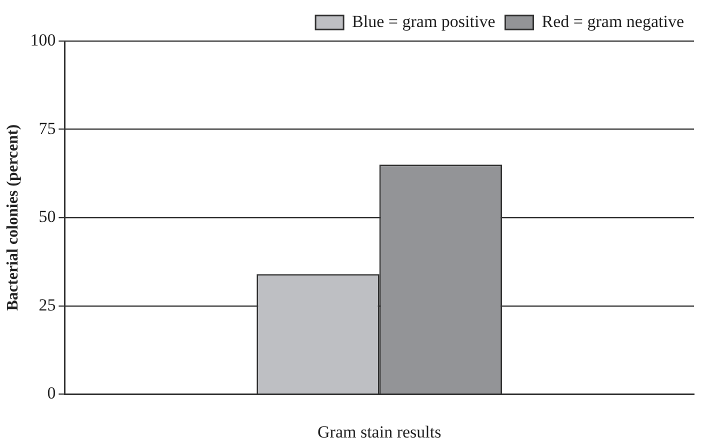 The height and width of the screenshot is (445, 702). Describe the element at coordinates (47, 304) in the screenshot. I see `y-tick-label: 25` at that location.